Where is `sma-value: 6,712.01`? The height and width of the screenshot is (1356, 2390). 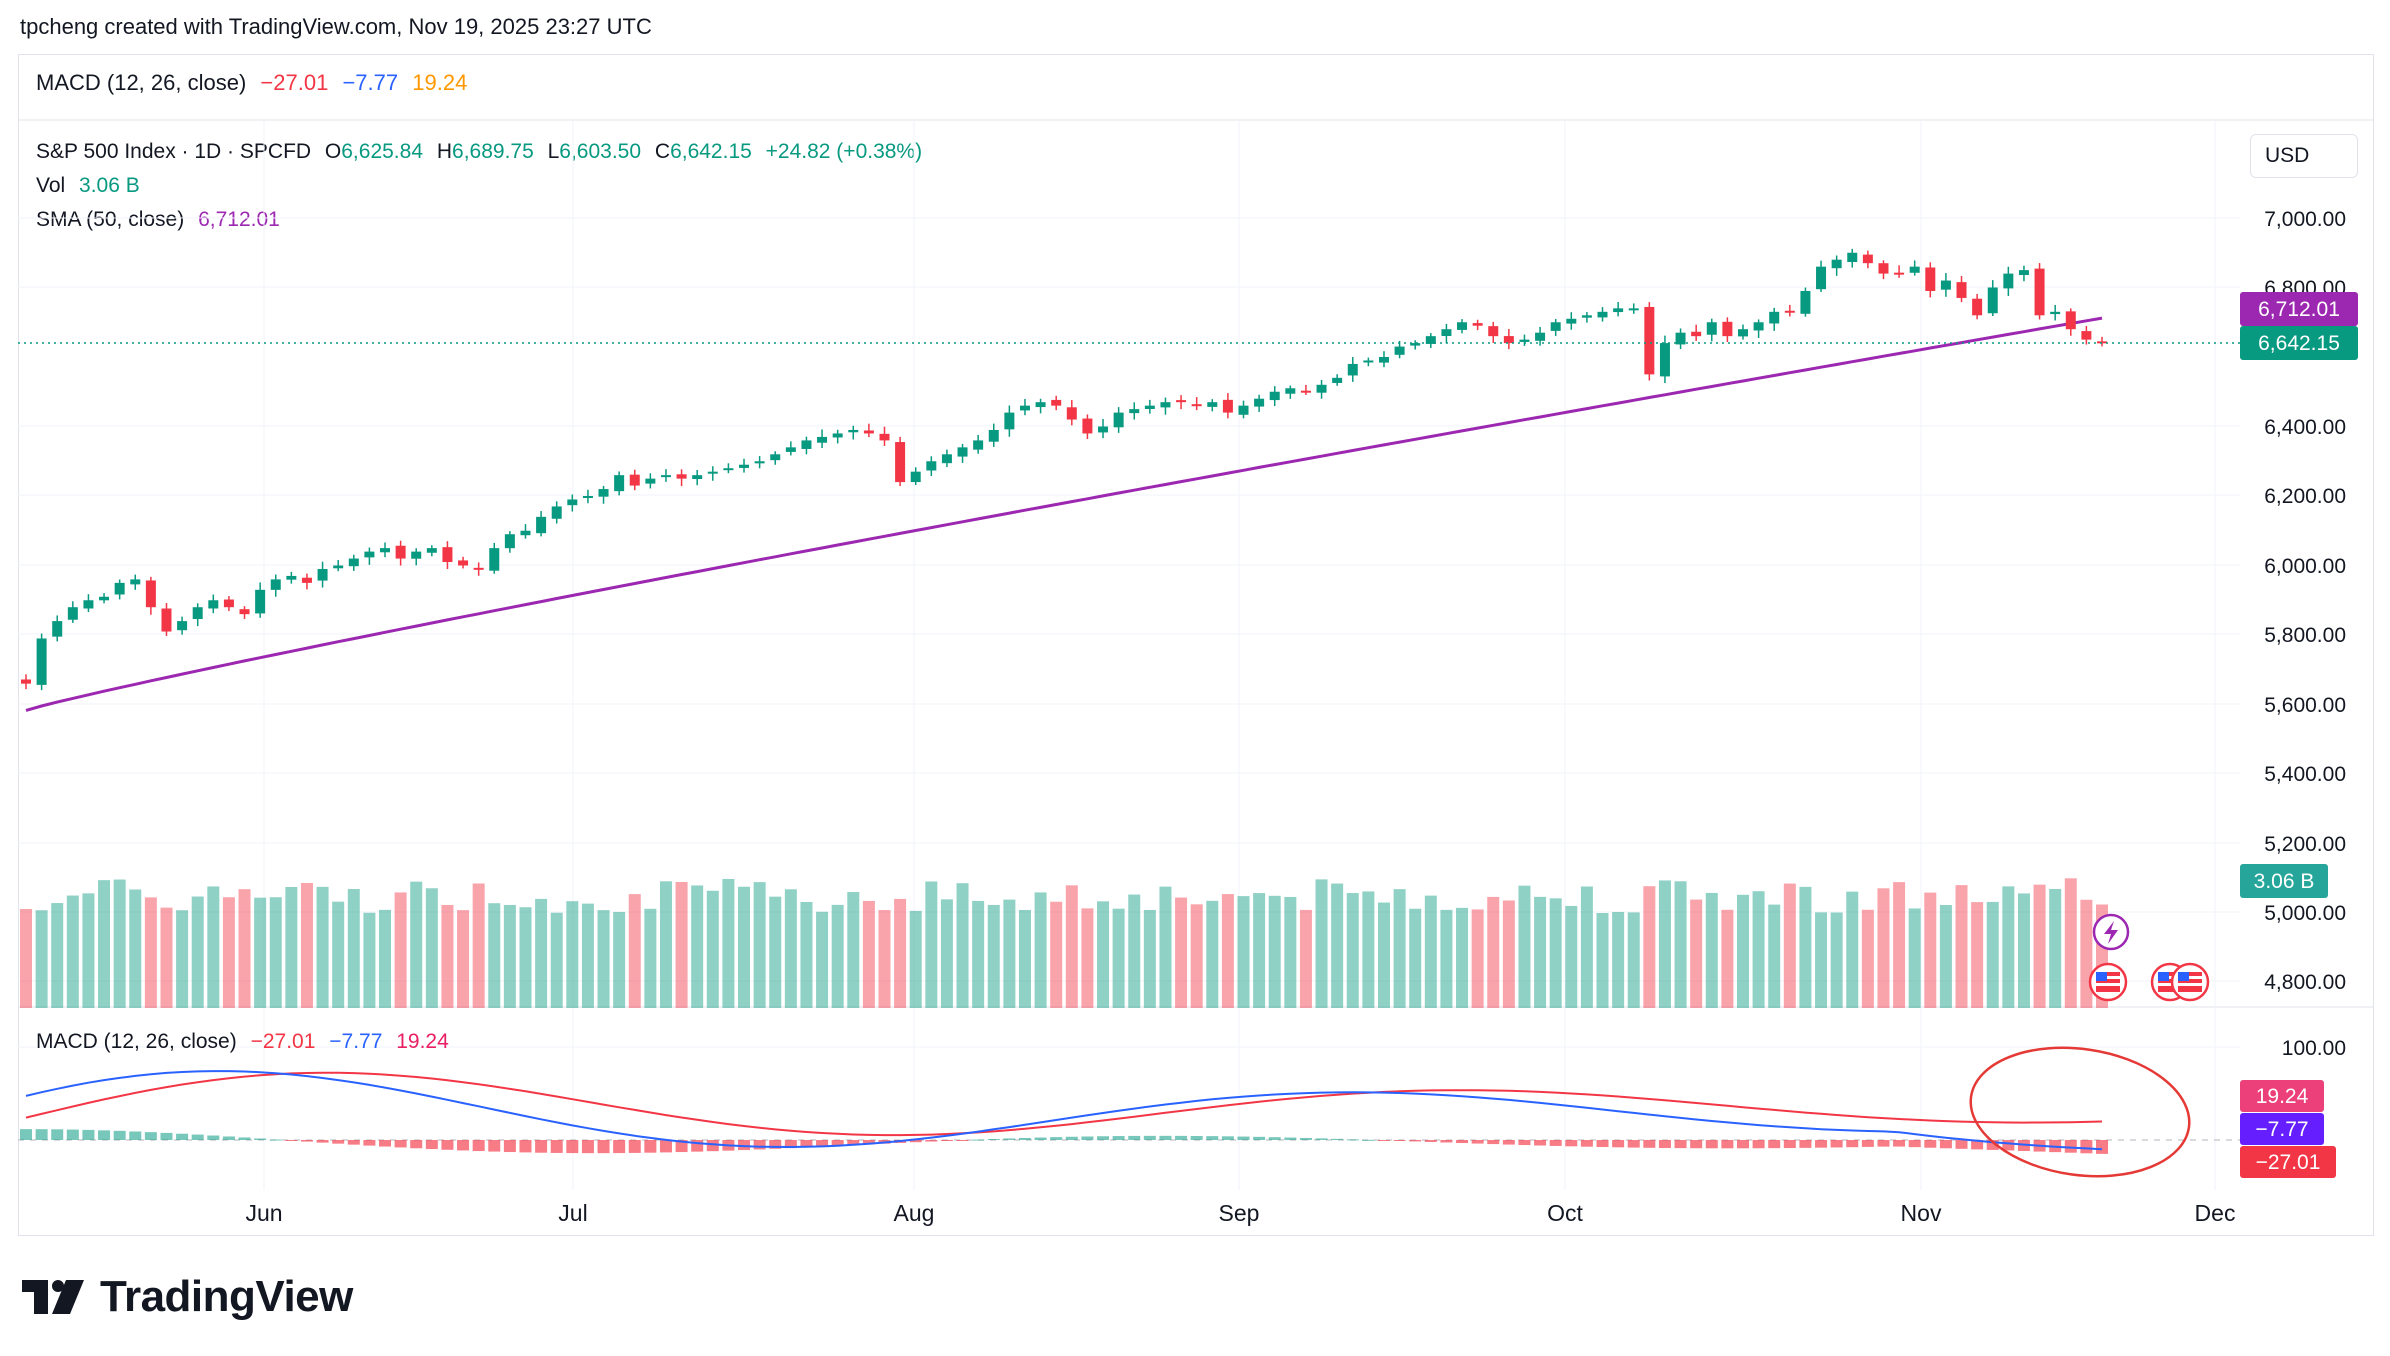 sma-value: 6,712.01 is located at coordinates (239, 219).